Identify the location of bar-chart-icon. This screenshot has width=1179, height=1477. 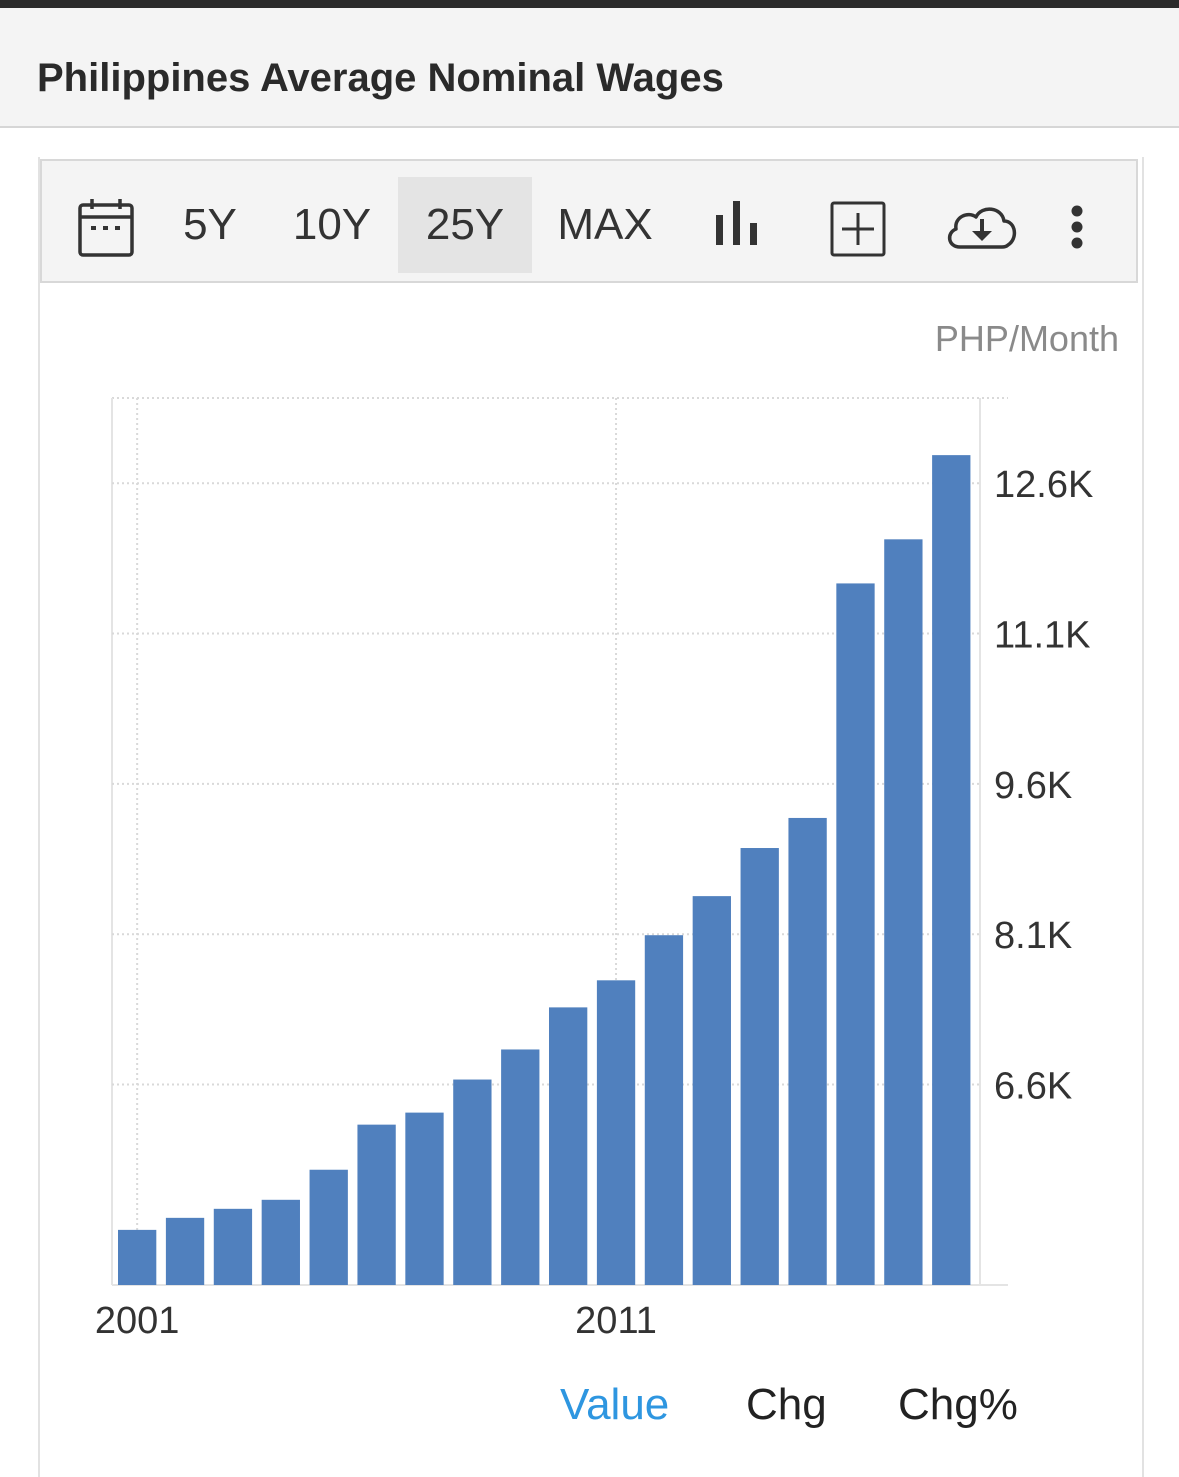
(738, 223).